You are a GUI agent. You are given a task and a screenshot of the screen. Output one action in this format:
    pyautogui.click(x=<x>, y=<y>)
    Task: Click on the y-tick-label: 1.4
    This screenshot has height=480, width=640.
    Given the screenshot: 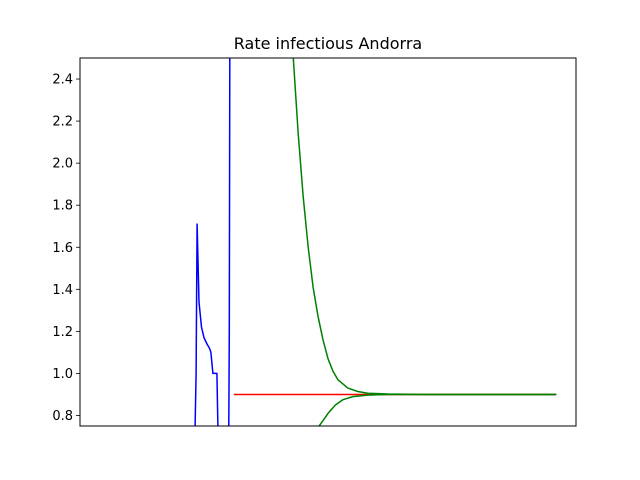 What is the action you would take?
    pyautogui.click(x=62, y=290)
    